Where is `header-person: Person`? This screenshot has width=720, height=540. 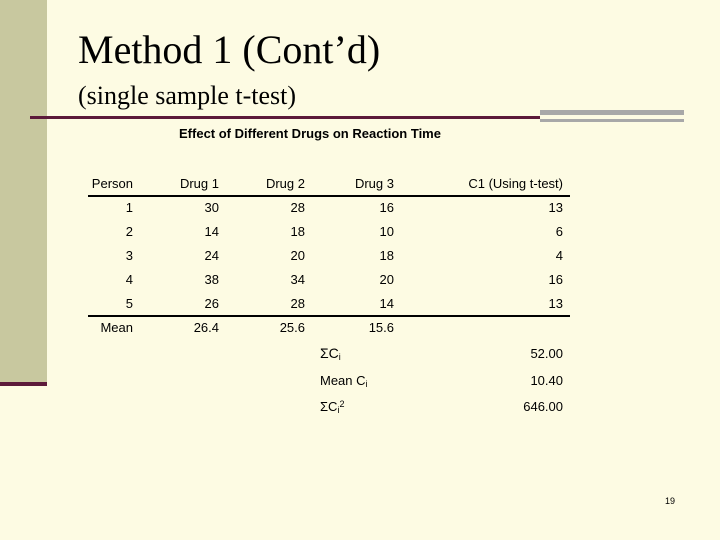 header-person: Person is located at coordinates (112, 183).